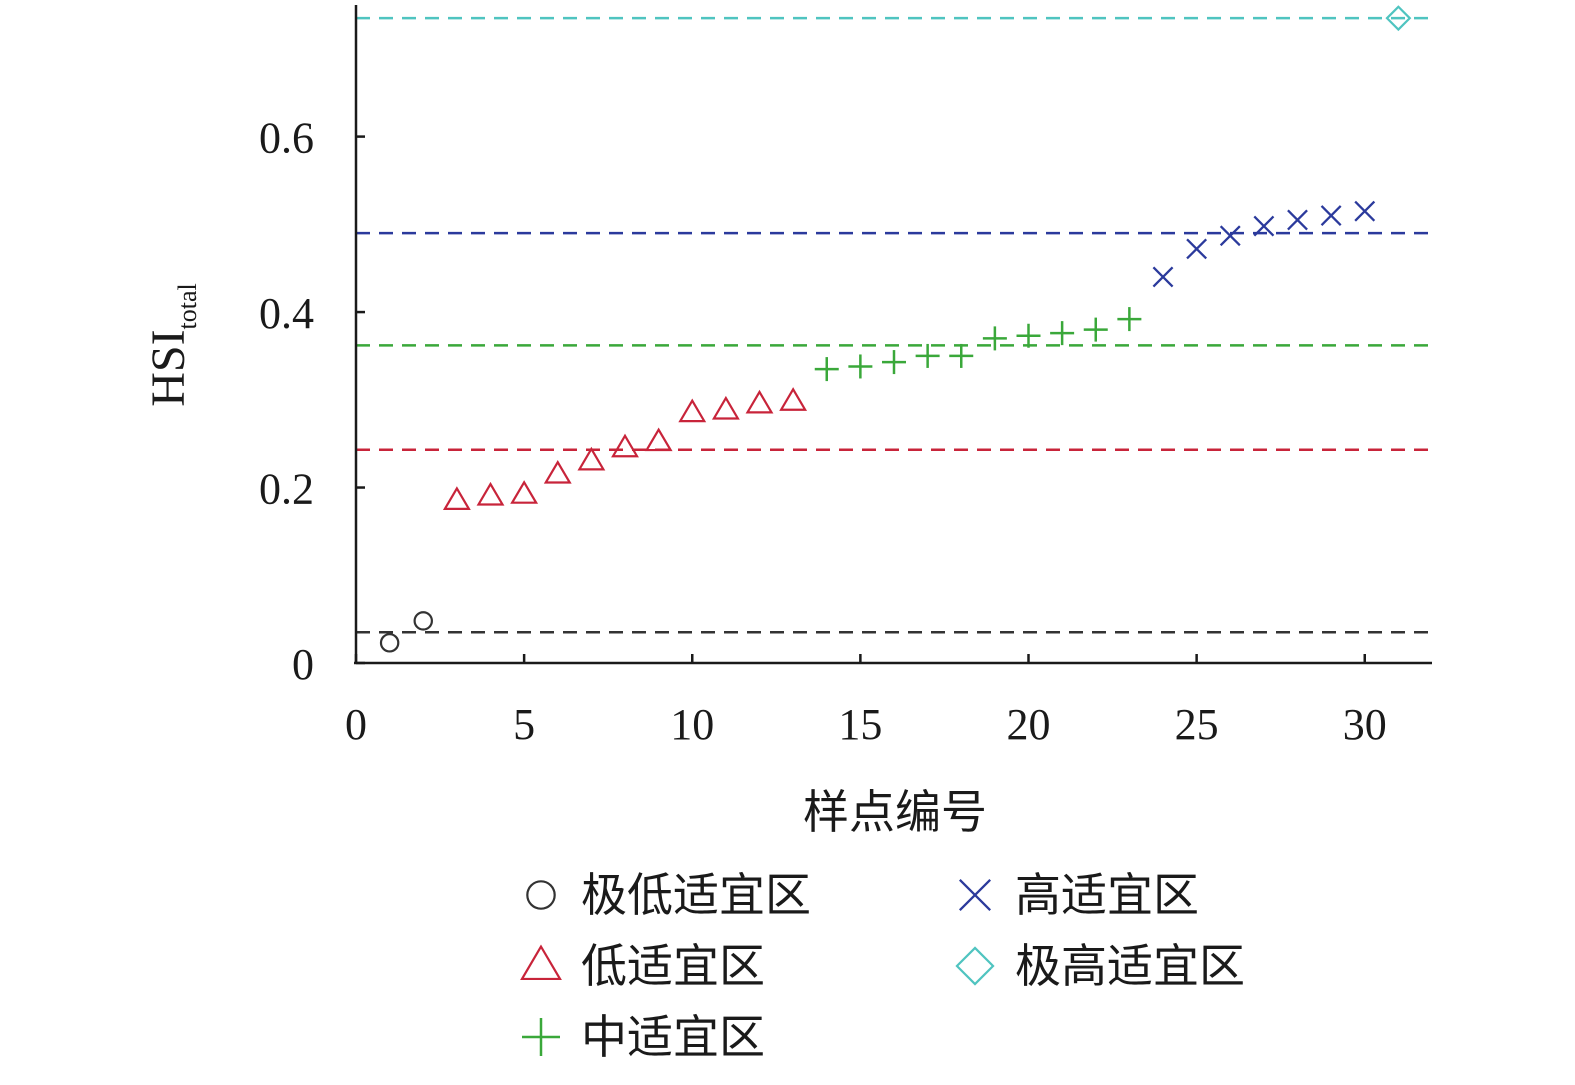 This screenshot has height=1085, width=1575. I want to click on x-tick-label: 20, so click(1029, 724).